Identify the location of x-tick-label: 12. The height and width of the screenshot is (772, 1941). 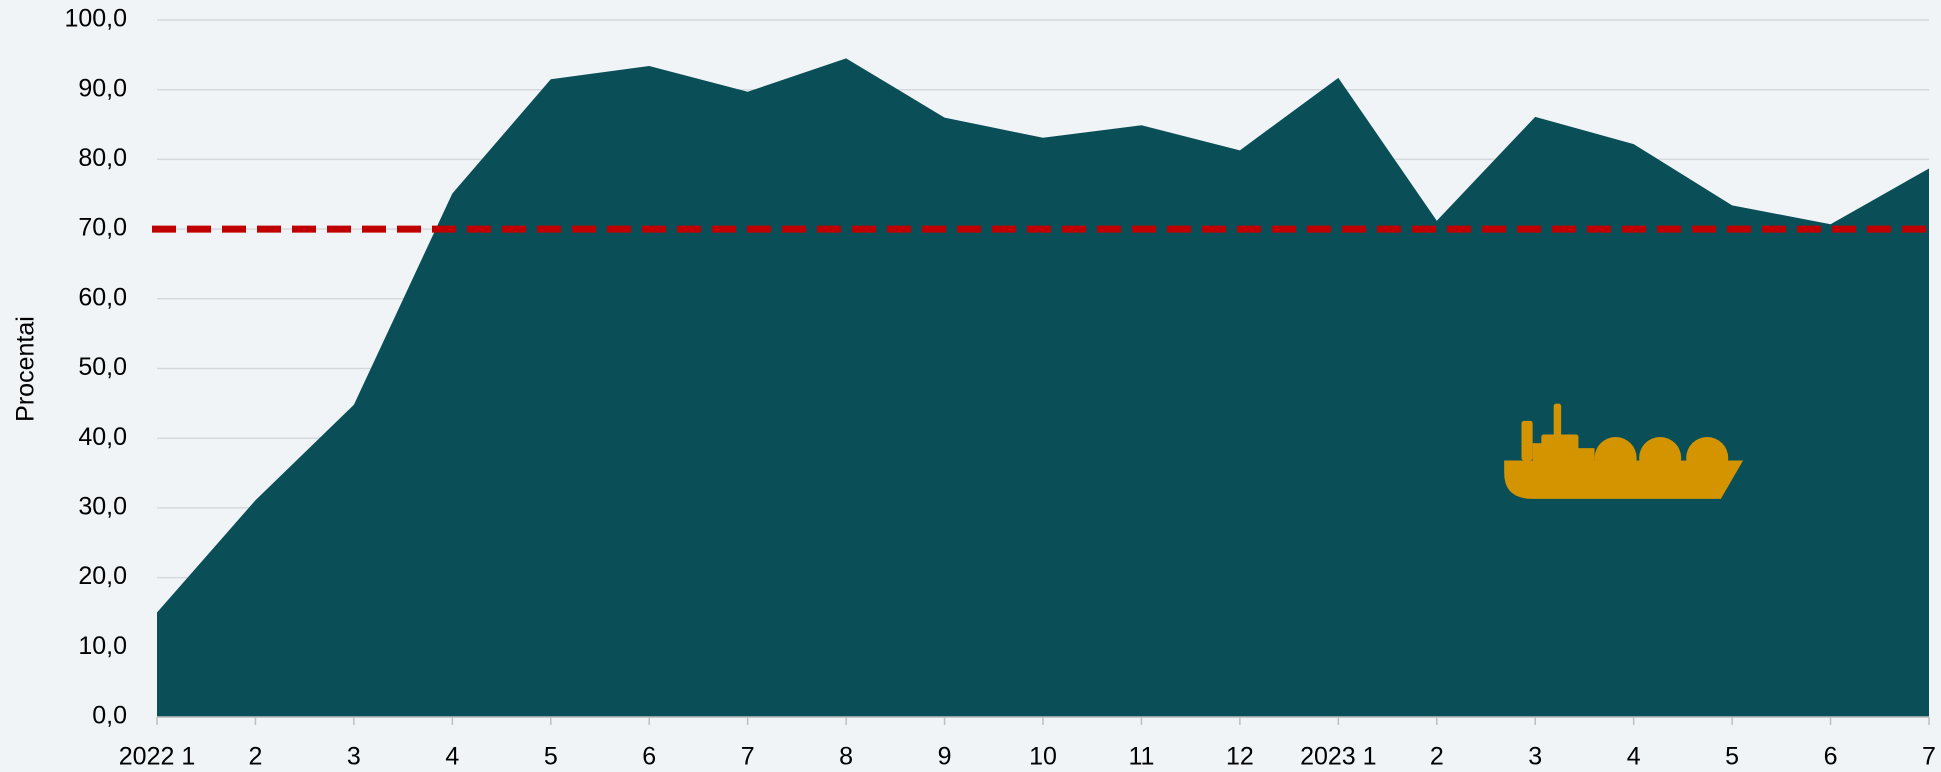
(1240, 757).